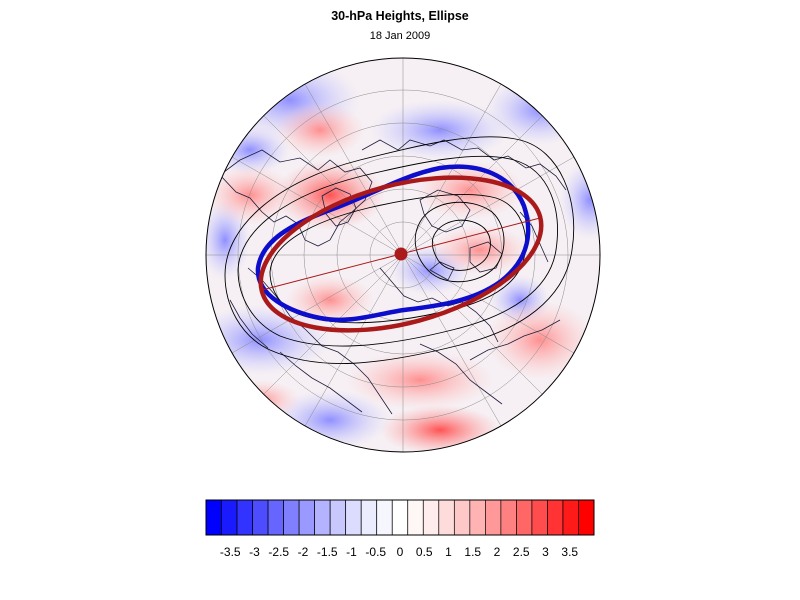 This screenshot has height=600, width=800. I want to click on colorbar-tick-label: 2, so click(497, 552).